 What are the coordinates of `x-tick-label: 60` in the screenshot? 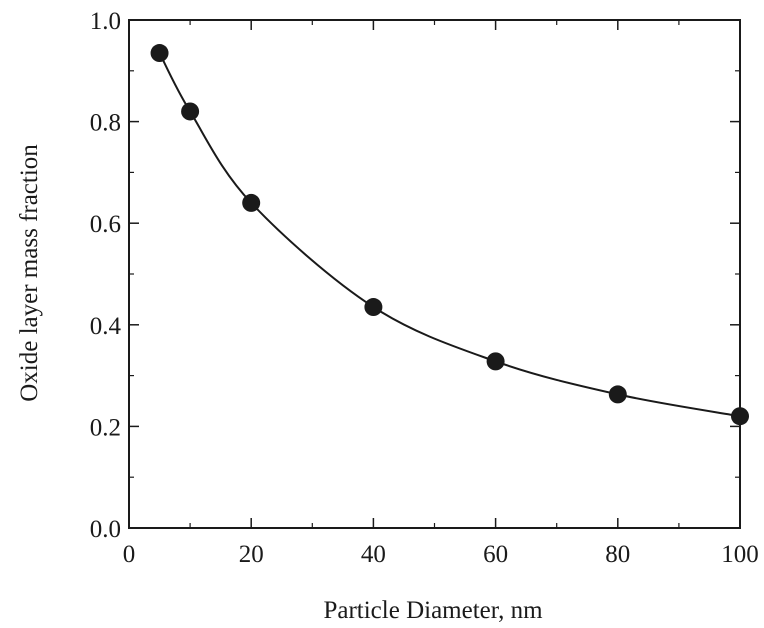 It's located at (495, 554).